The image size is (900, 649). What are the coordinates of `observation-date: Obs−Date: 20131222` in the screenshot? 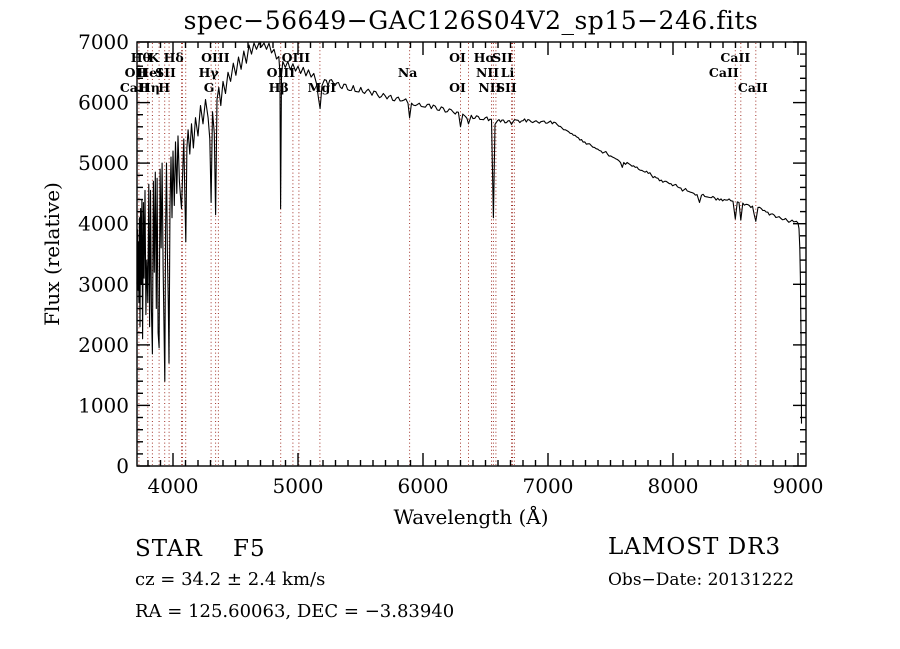 It's located at (701, 580).